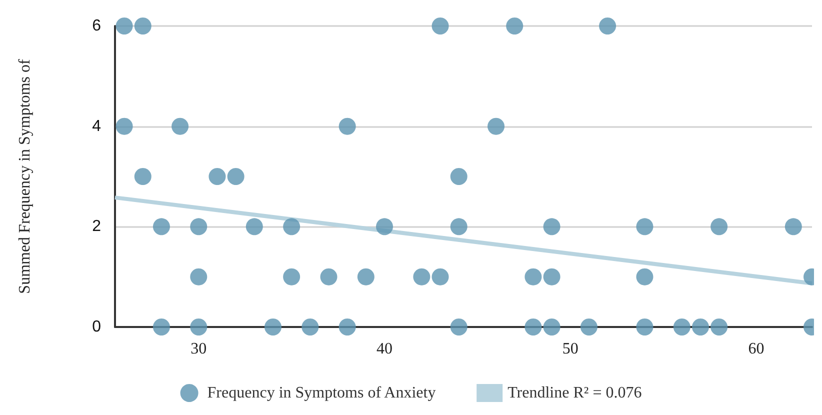 Image resolution: width=822 pixels, height=415 pixels. What do you see at coordinates (198, 349) in the screenshot?
I see `x-tick-label: 30` at bounding box center [198, 349].